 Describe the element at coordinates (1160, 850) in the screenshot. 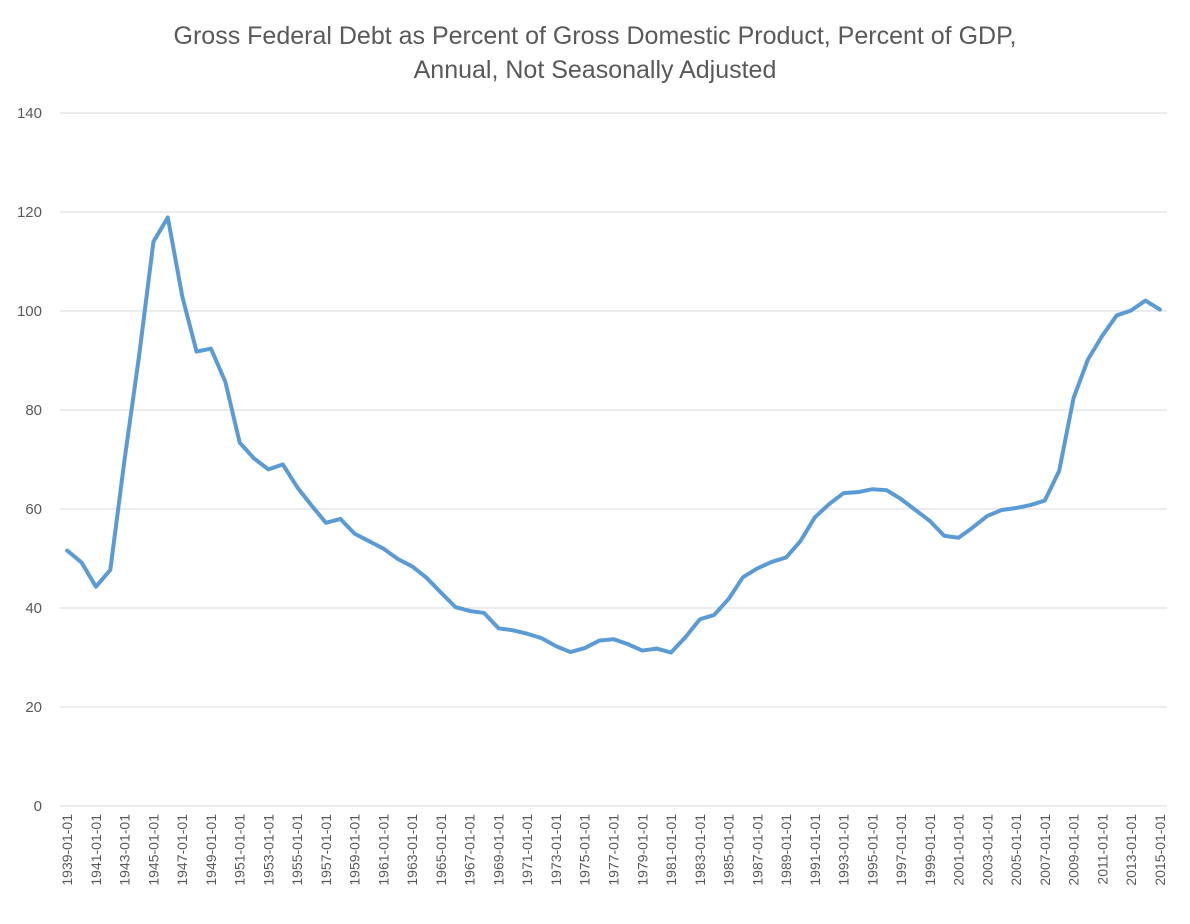

I see `x-tick-label: 2015-01-01` at that location.